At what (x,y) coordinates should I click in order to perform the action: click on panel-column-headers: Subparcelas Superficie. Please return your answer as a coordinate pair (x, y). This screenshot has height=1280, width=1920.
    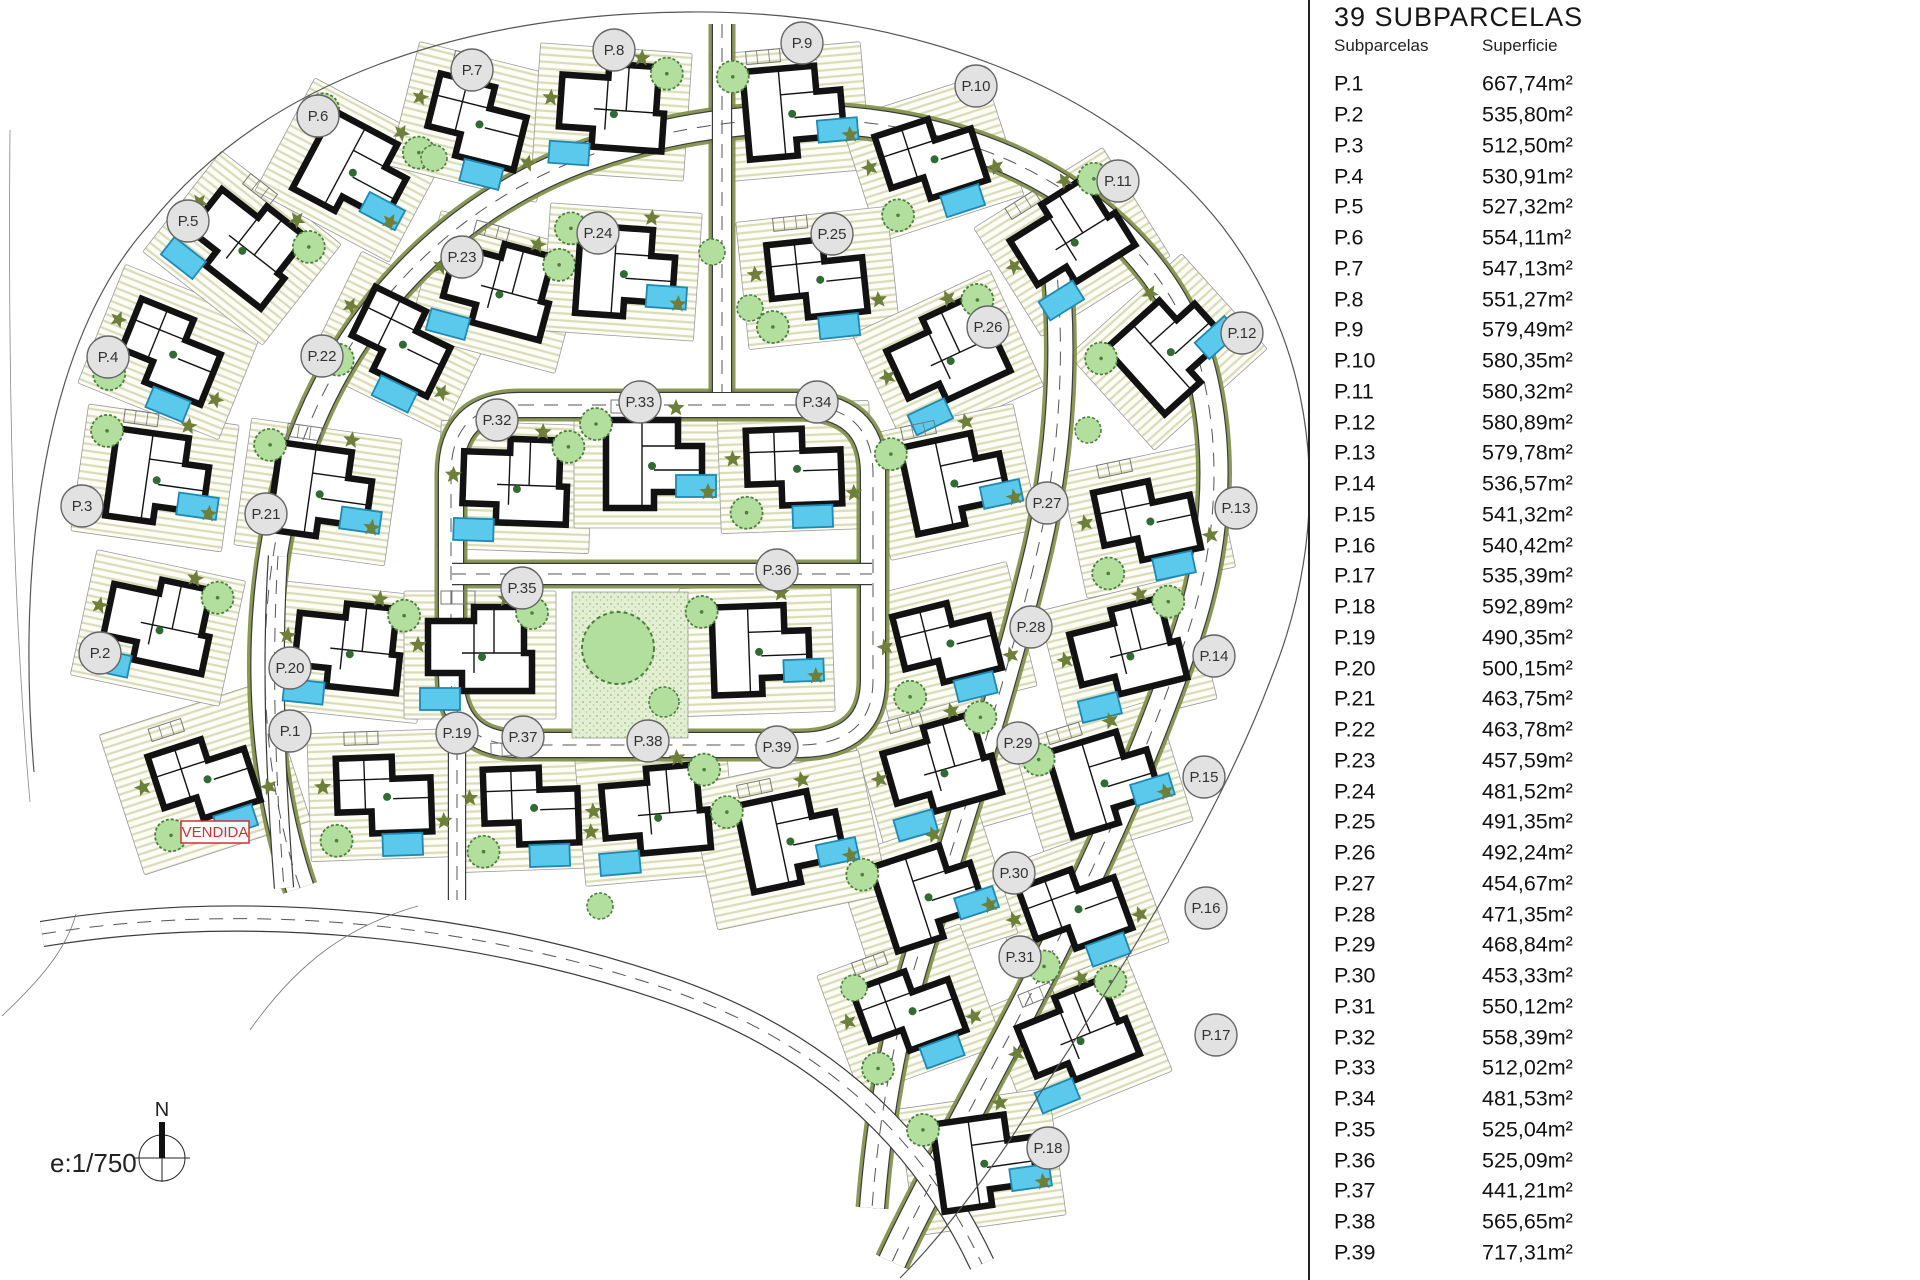
    Looking at the image, I should click on (1626, 49).